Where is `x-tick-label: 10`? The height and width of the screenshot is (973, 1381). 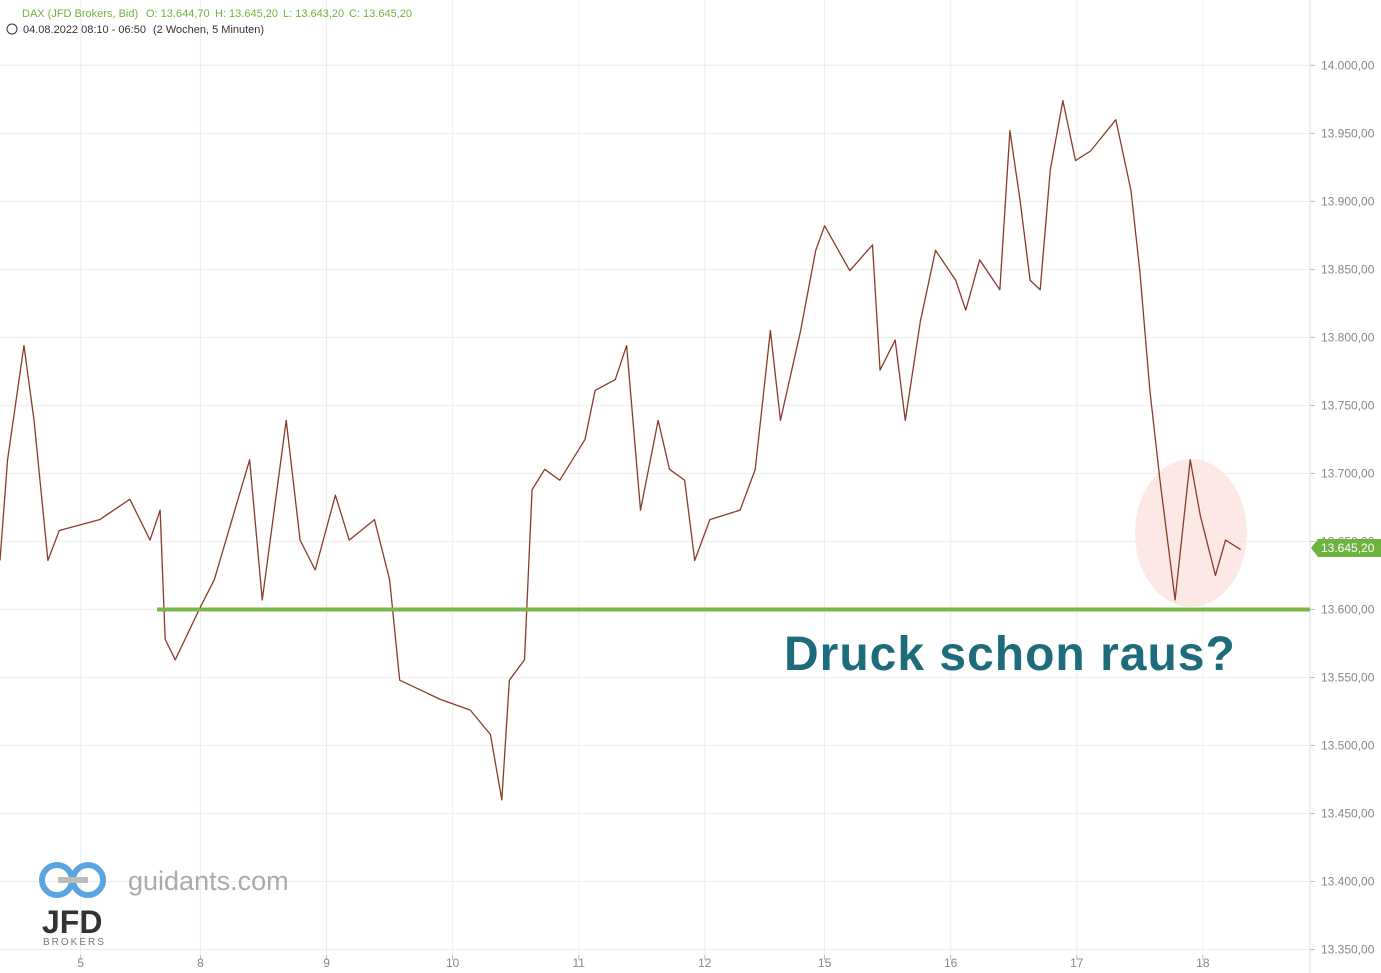
x-tick-label: 10 is located at coordinates (453, 963).